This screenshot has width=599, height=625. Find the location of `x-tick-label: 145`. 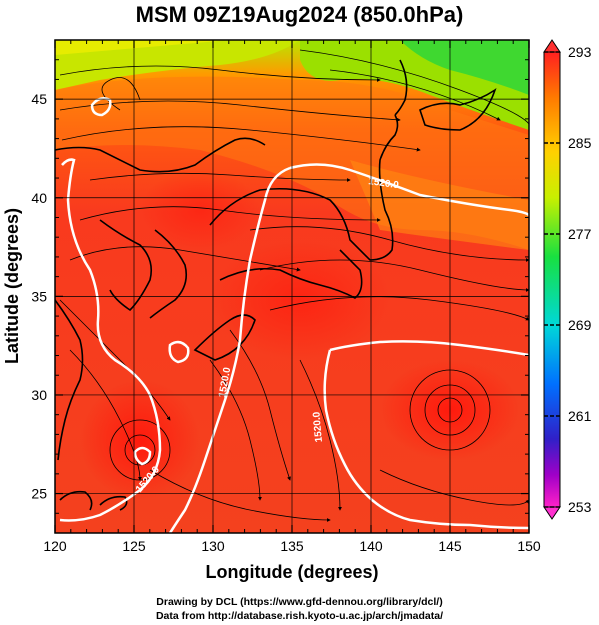

x-tick-label: 145 is located at coordinates (450, 546).